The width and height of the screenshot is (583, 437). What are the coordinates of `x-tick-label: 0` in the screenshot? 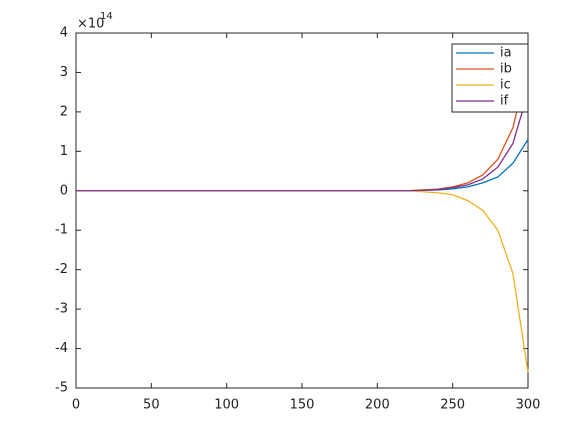 It's located at (76, 405).